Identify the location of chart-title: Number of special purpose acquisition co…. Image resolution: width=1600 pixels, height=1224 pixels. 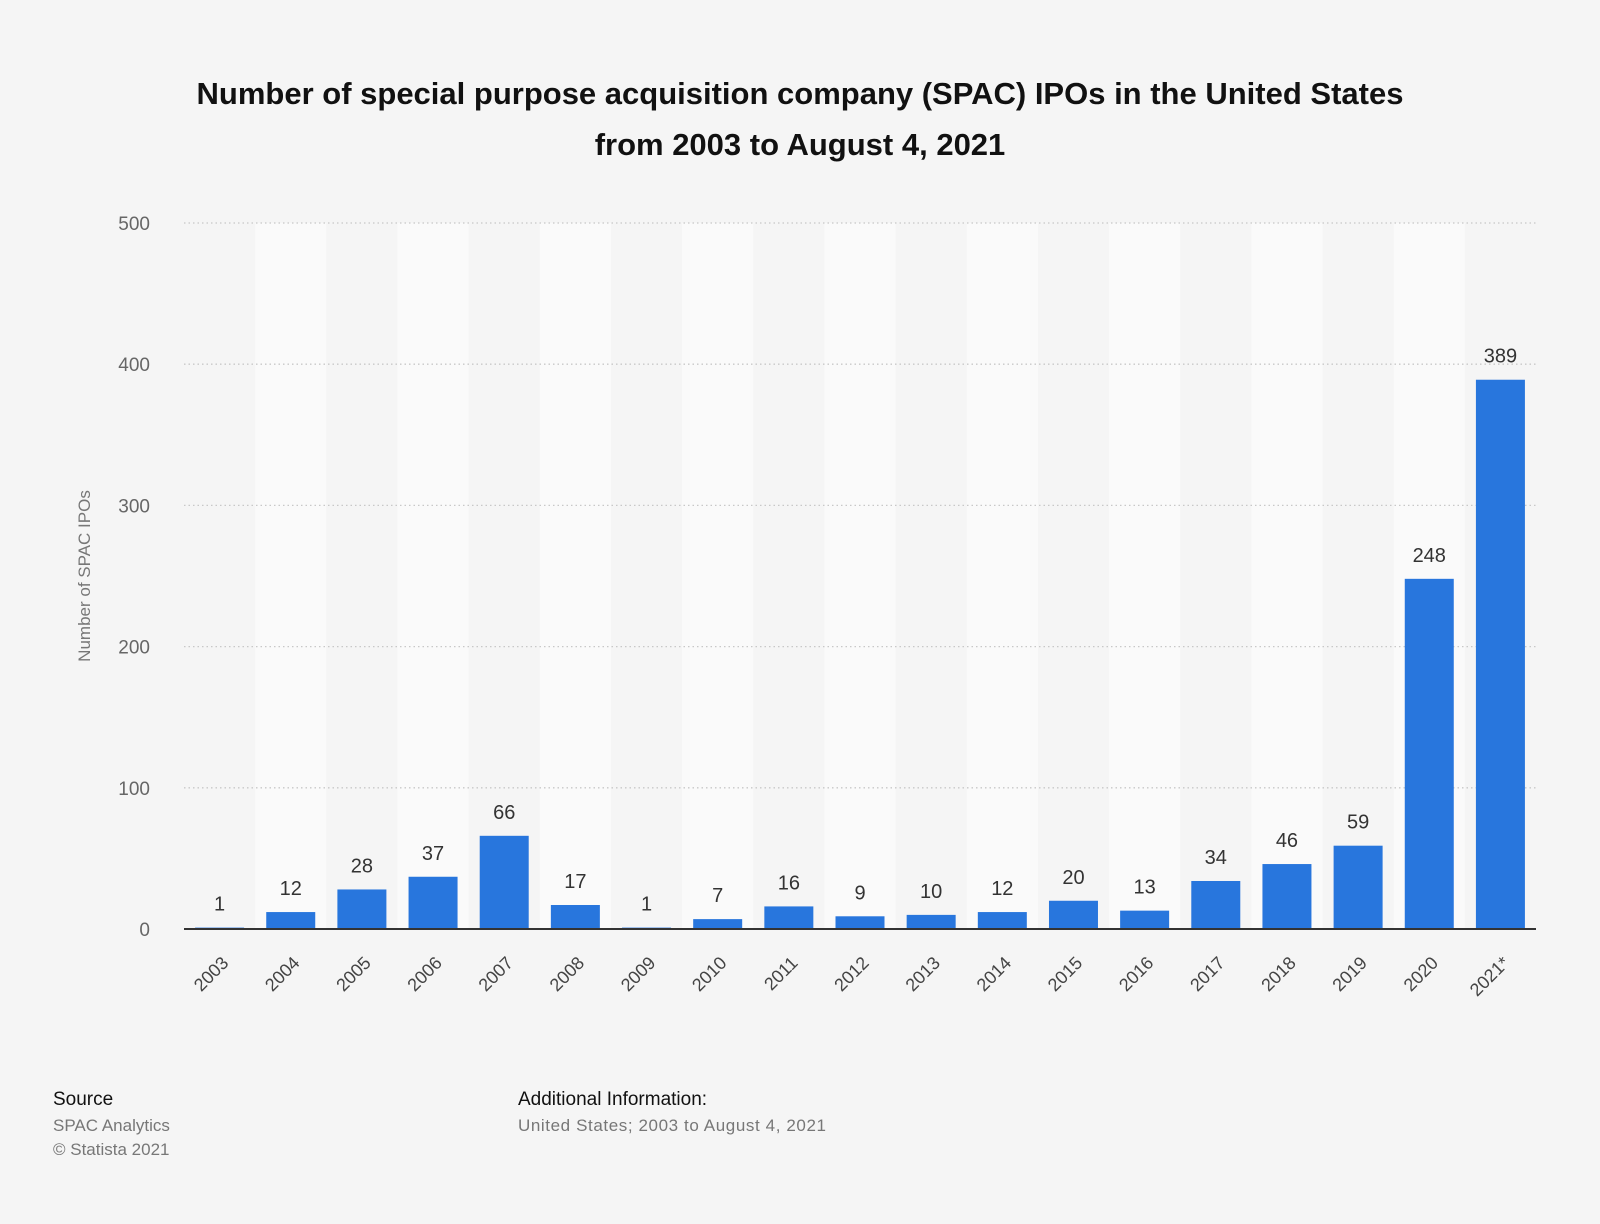
(800, 119).